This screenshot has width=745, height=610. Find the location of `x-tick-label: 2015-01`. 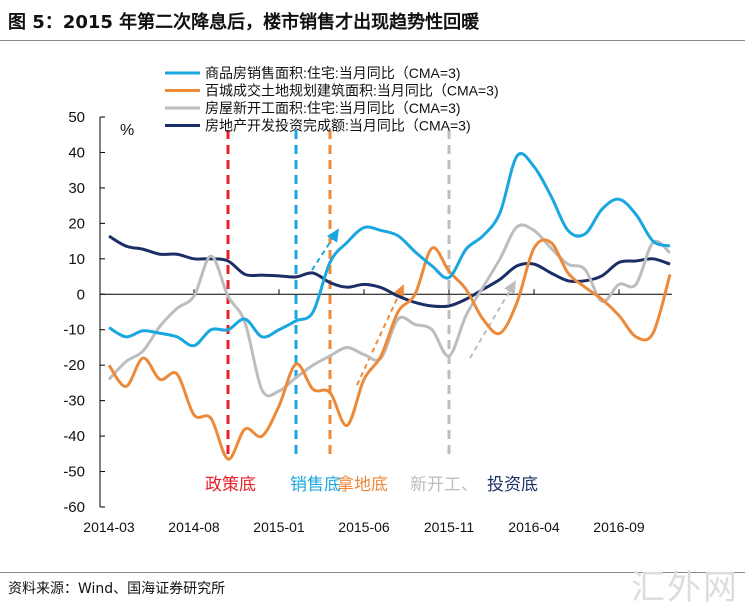

x-tick-label: 2015-01 is located at coordinates (279, 527).